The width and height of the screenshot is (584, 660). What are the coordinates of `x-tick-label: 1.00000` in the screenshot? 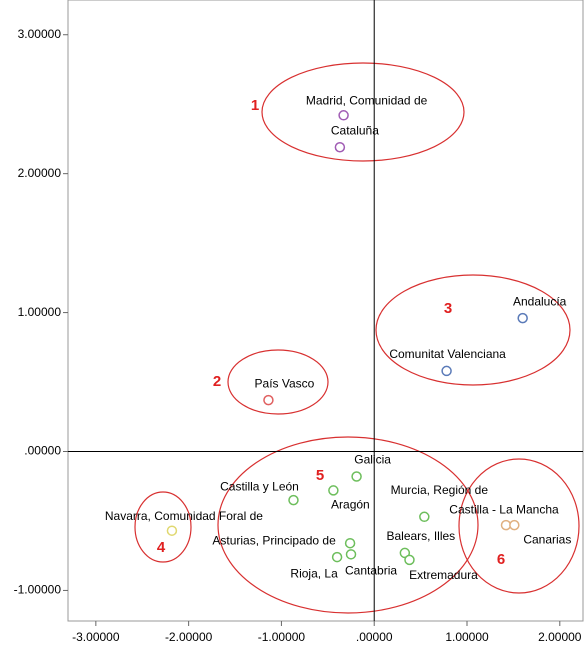 It's located at (467, 637).